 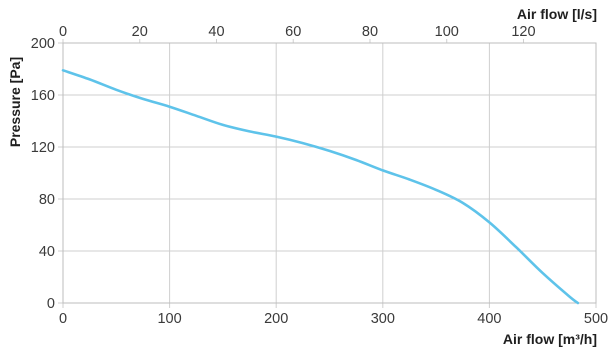 I want to click on y-tick-labels: 0 40 80 120 160 200, so click(x=43, y=174).